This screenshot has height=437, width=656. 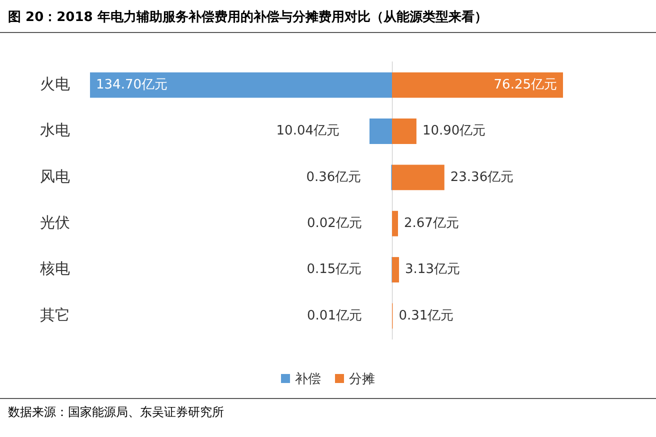 I want to click on data-label: 3.13亿元, so click(x=432, y=270).